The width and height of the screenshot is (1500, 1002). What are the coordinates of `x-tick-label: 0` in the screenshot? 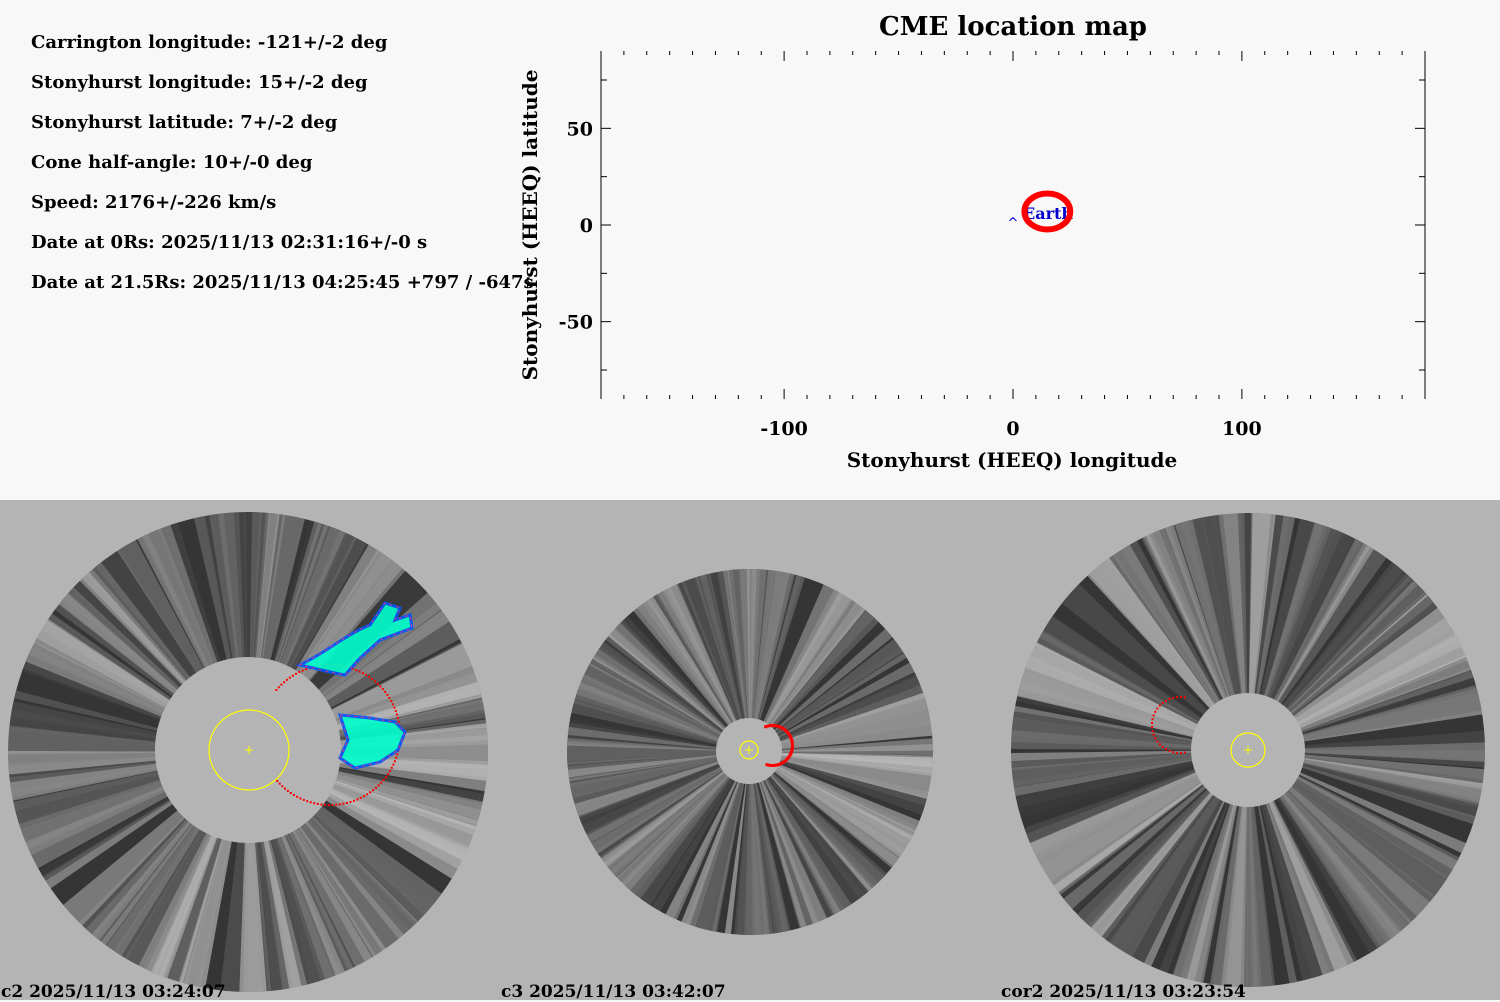 It's located at (1012, 429).